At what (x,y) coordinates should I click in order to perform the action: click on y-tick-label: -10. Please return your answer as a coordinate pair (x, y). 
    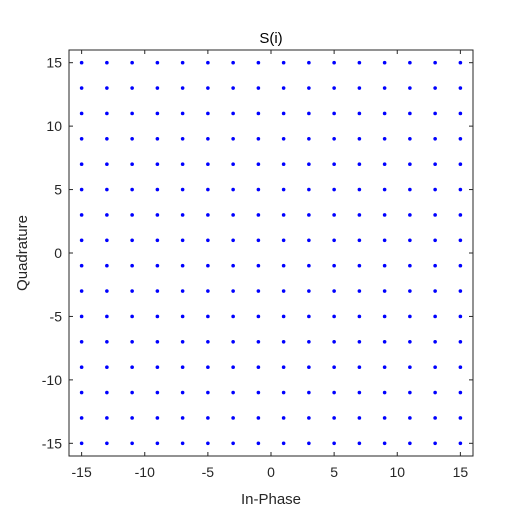
    Looking at the image, I should click on (52, 380).